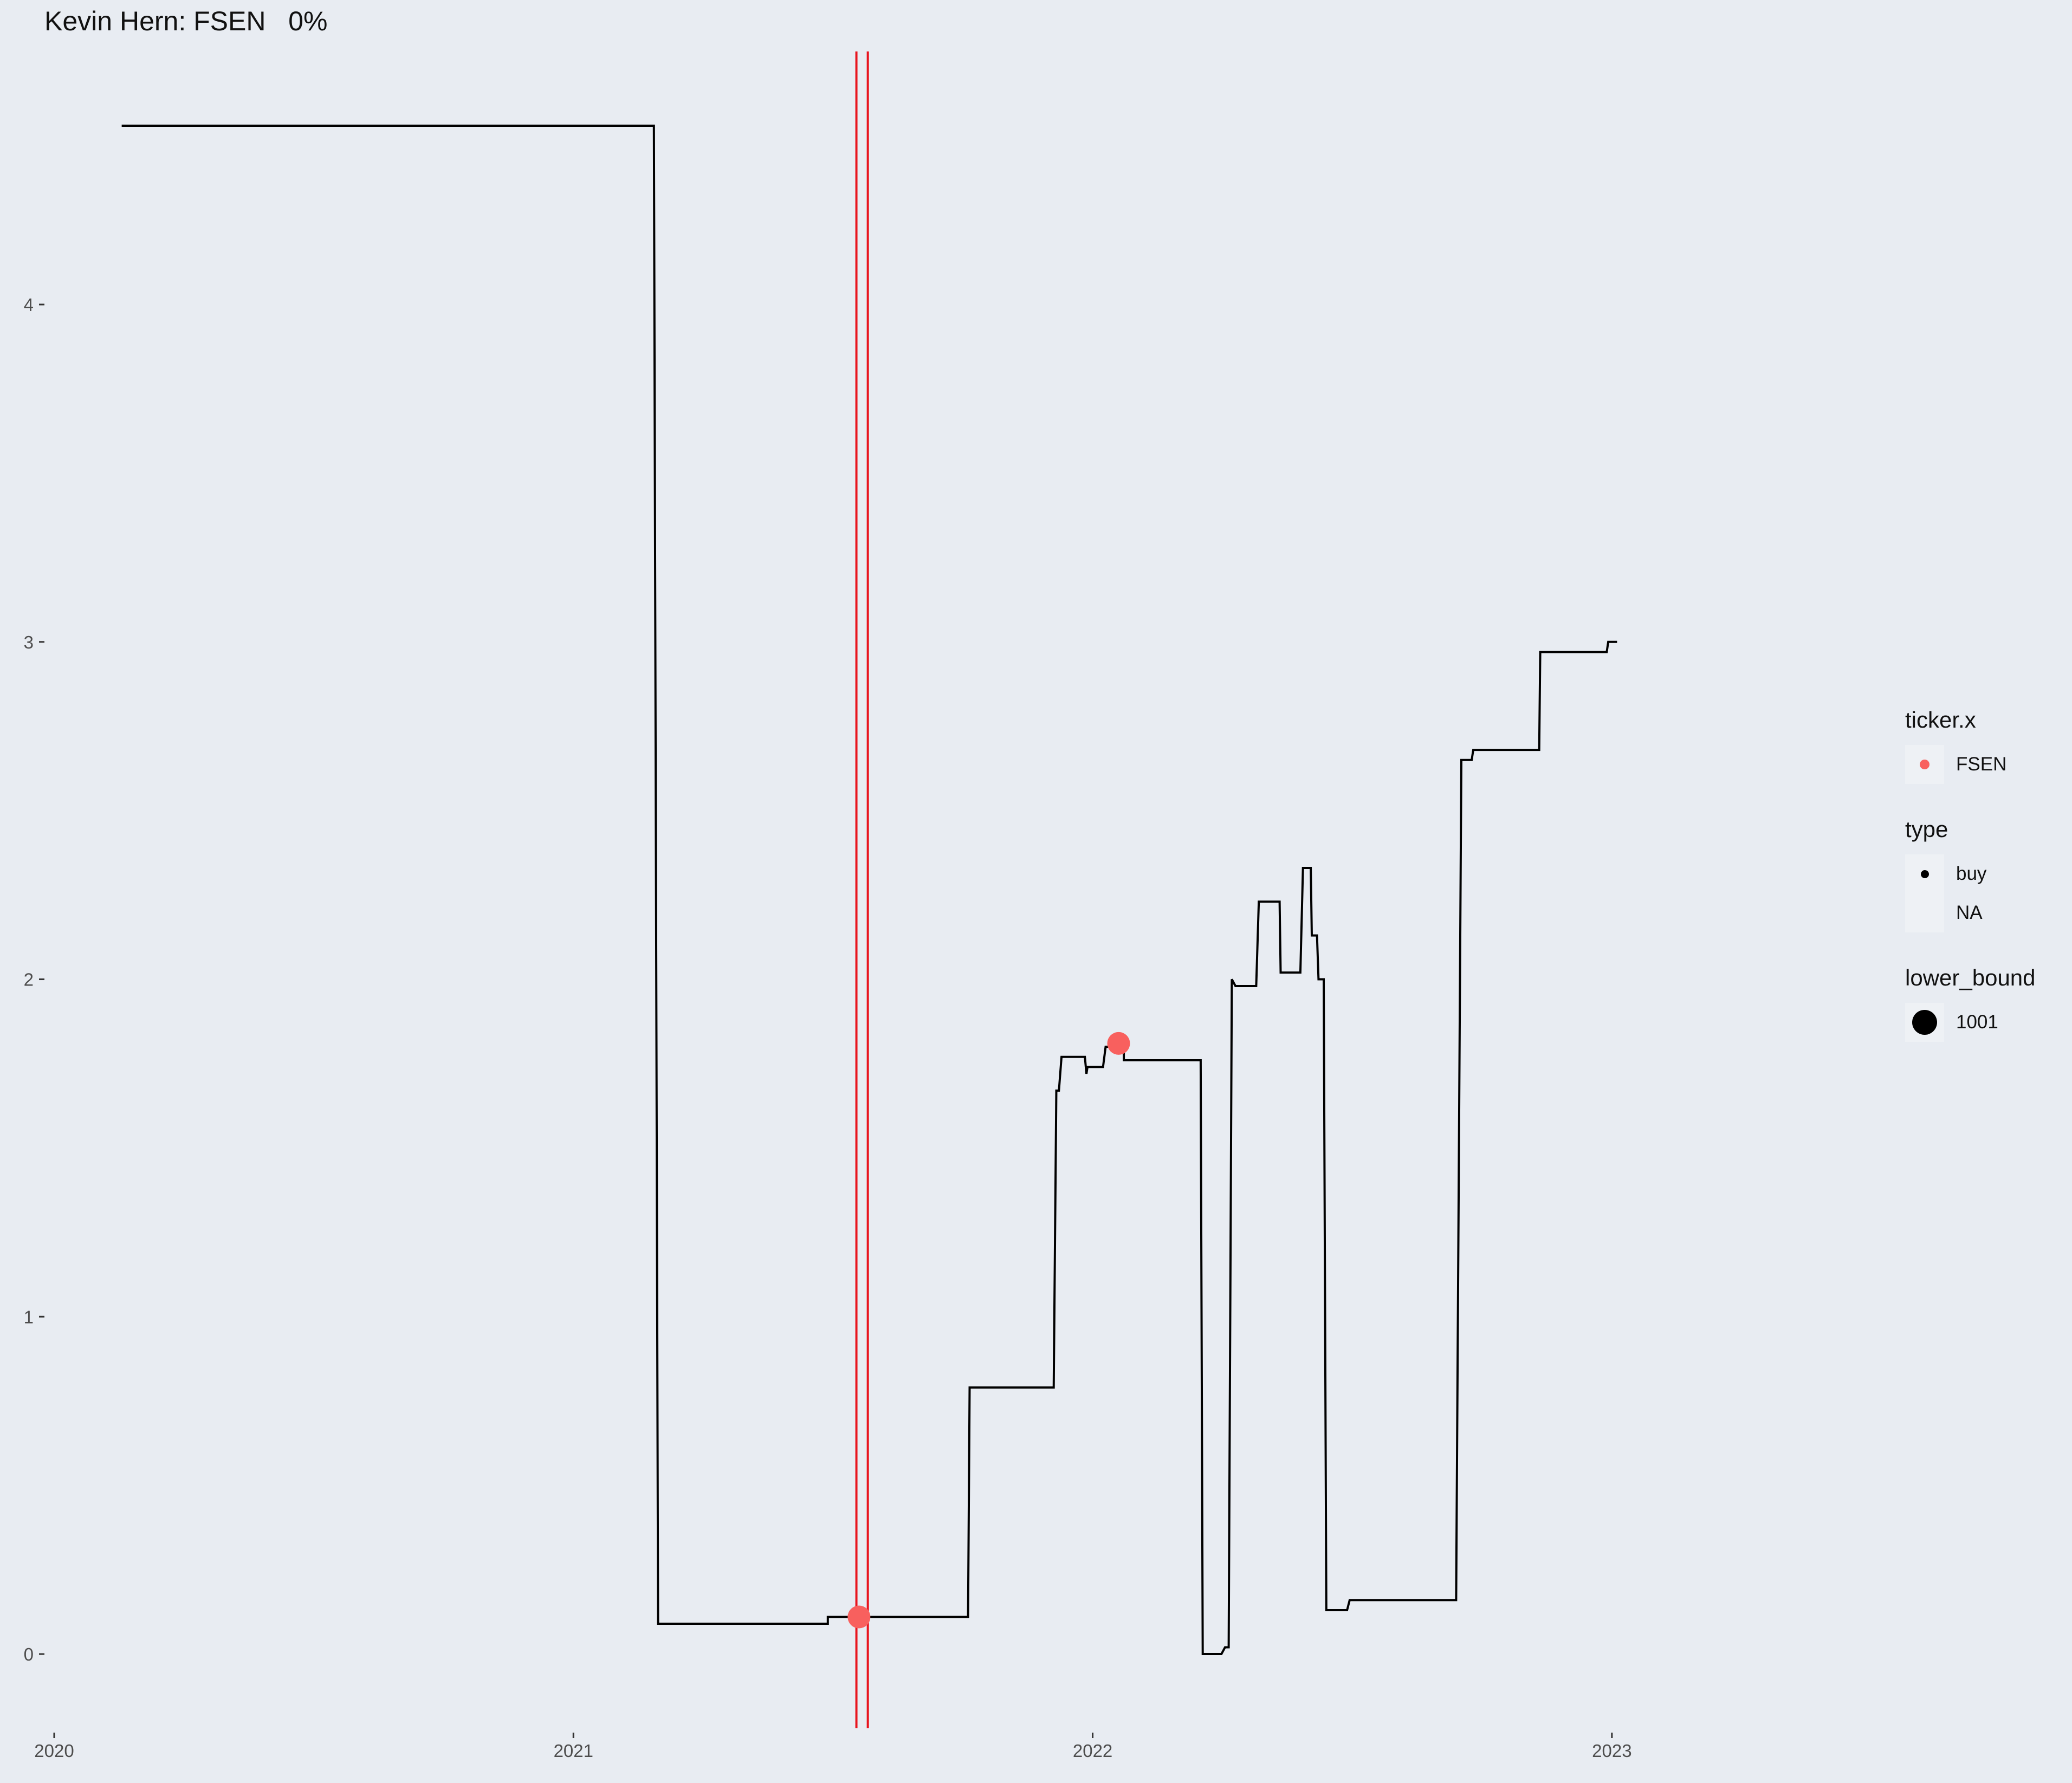 This screenshot has width=2072, height=1783. Describe the element at coordinates (1986, 912) in the screenshot. I see `legend-item-na: NA` at that location.